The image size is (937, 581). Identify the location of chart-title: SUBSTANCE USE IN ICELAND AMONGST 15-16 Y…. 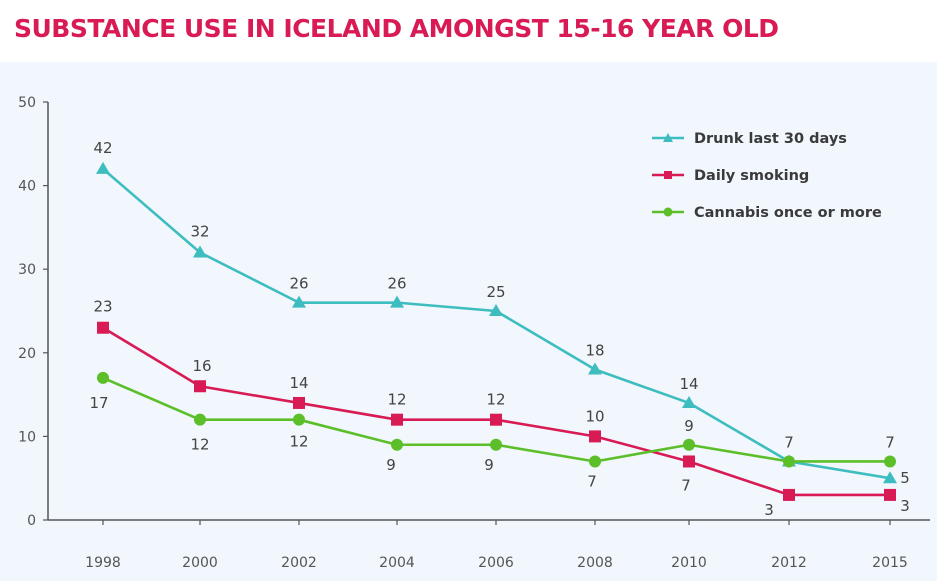
(396, 28).